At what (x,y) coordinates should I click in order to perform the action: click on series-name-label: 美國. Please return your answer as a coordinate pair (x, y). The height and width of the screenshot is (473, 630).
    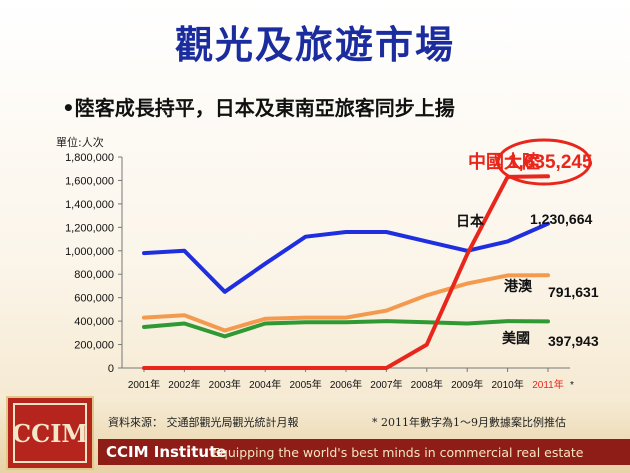
    Looking at the image, I should click on (516, 338).